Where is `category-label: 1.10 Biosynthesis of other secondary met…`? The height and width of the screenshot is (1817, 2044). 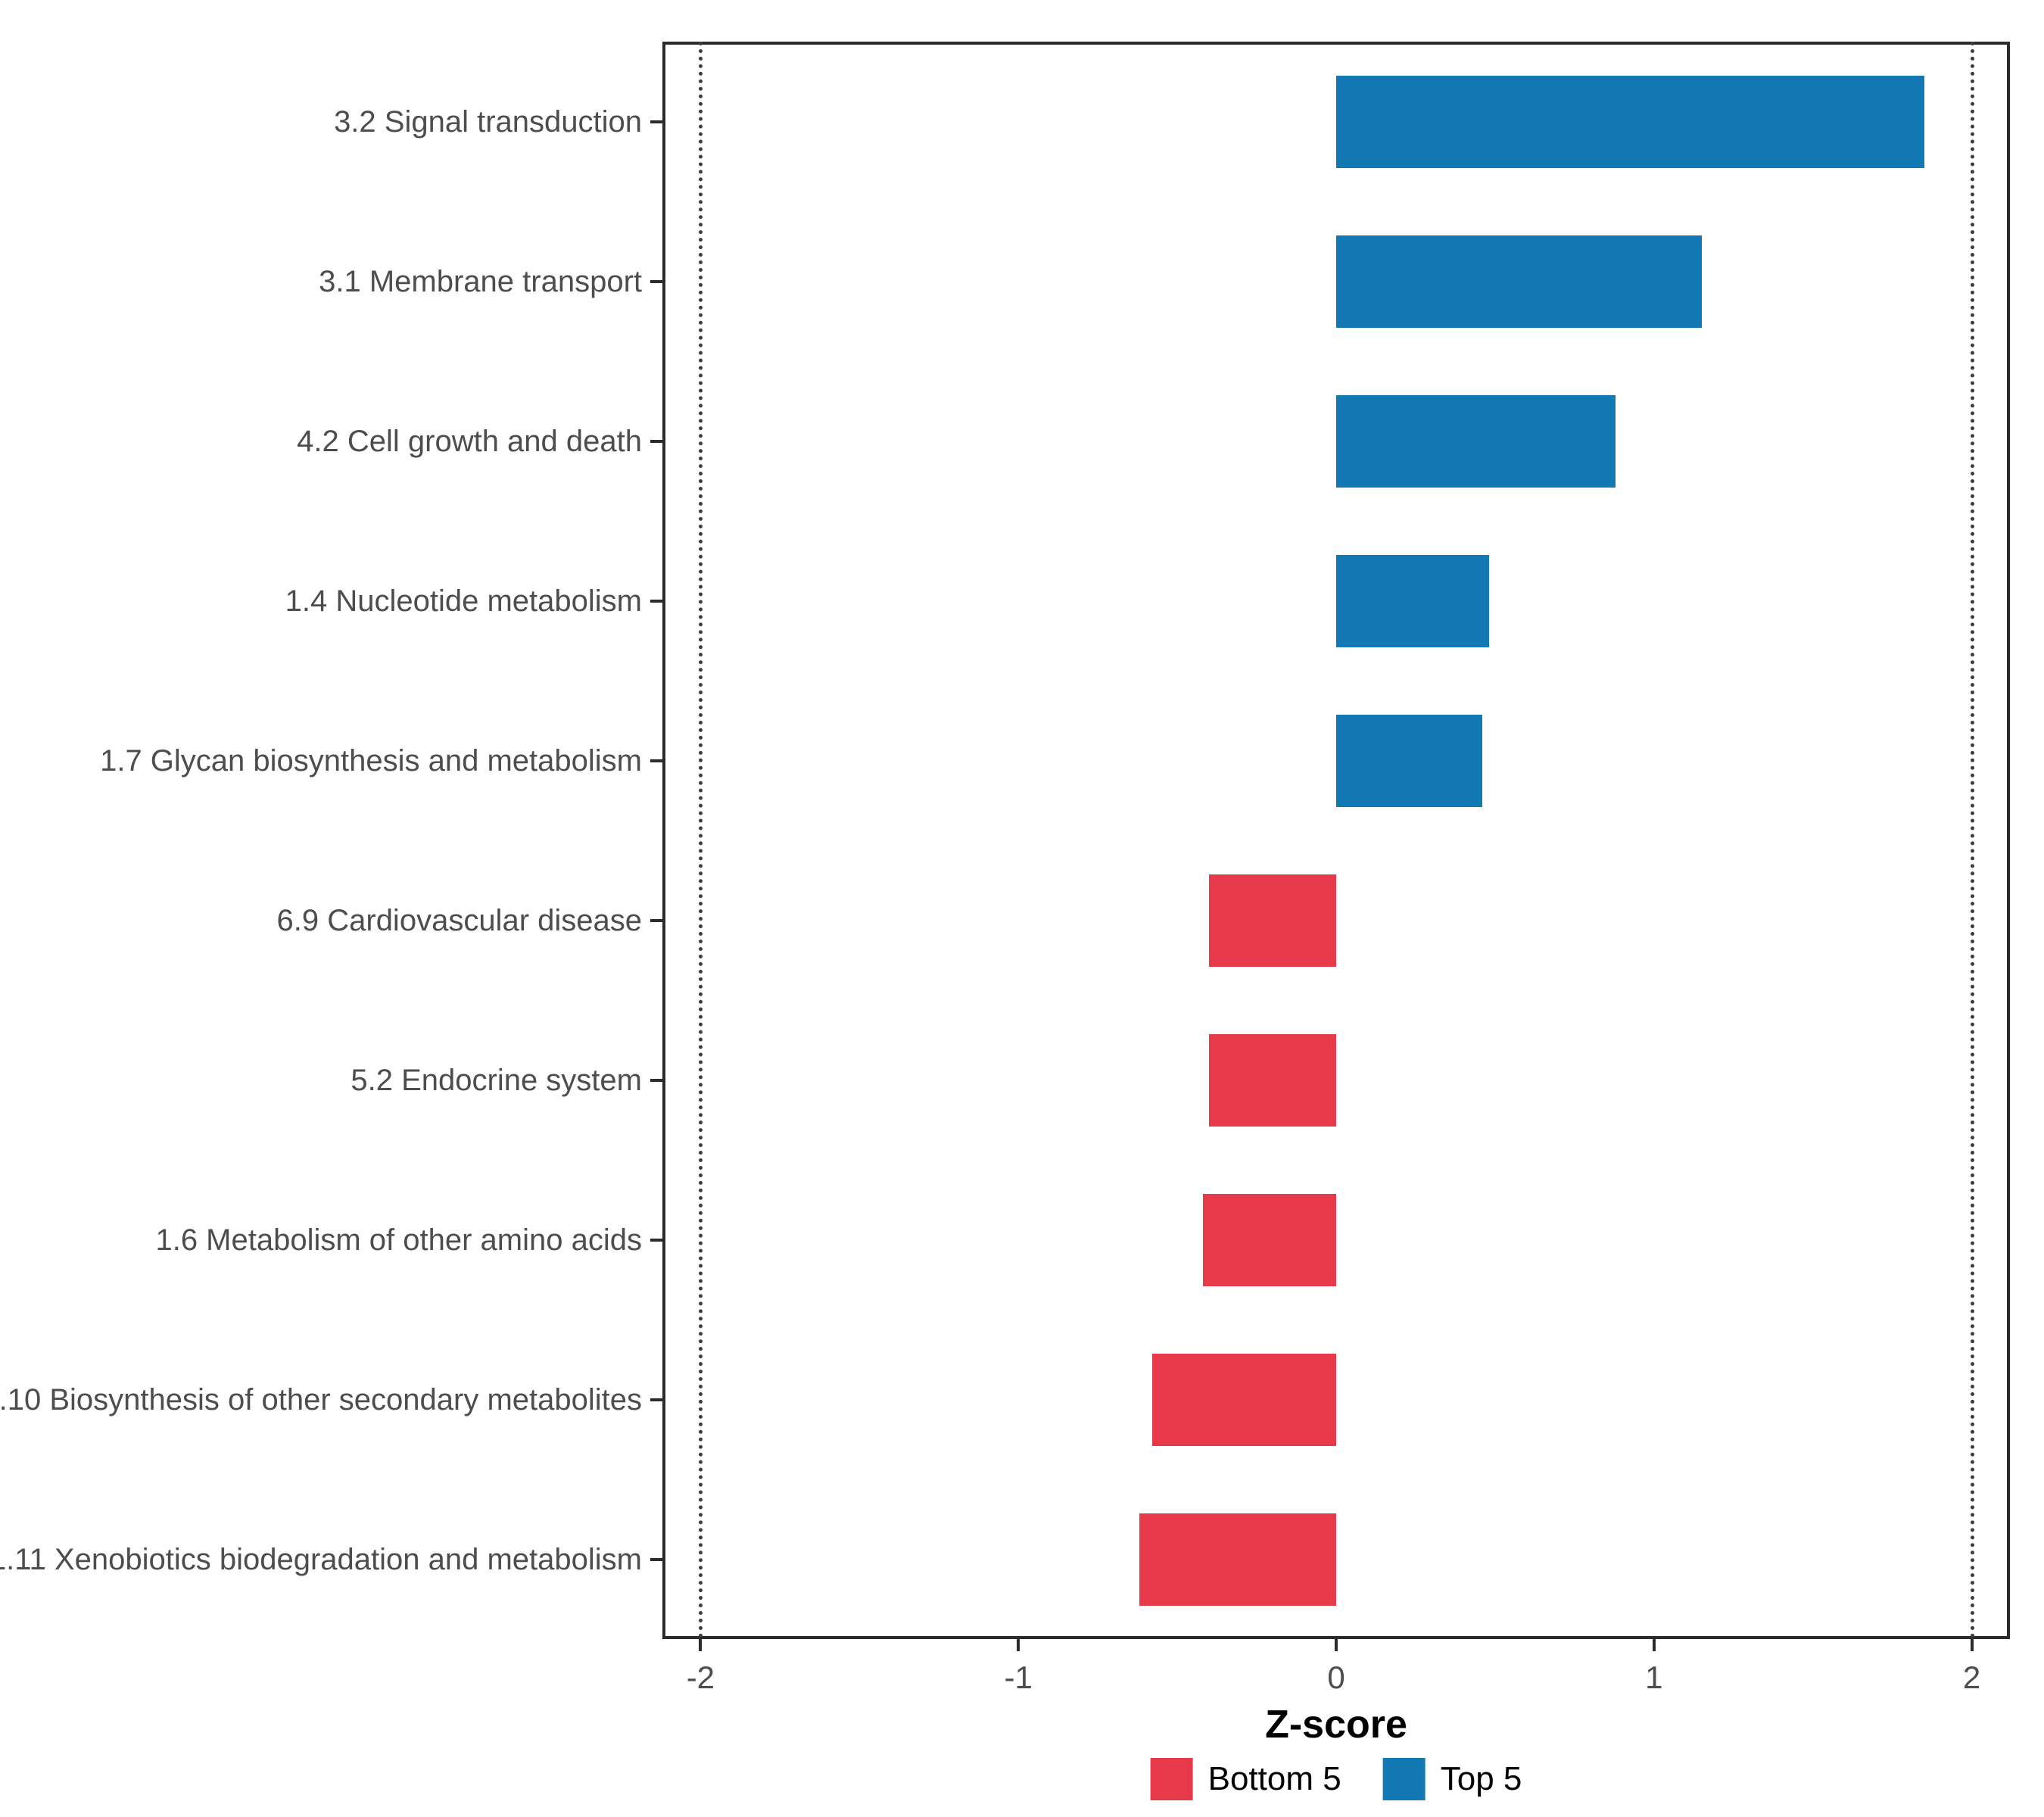 category-label: 1.10 Biosynthesis of other secondary met… is located at coordinates (321, 1399).